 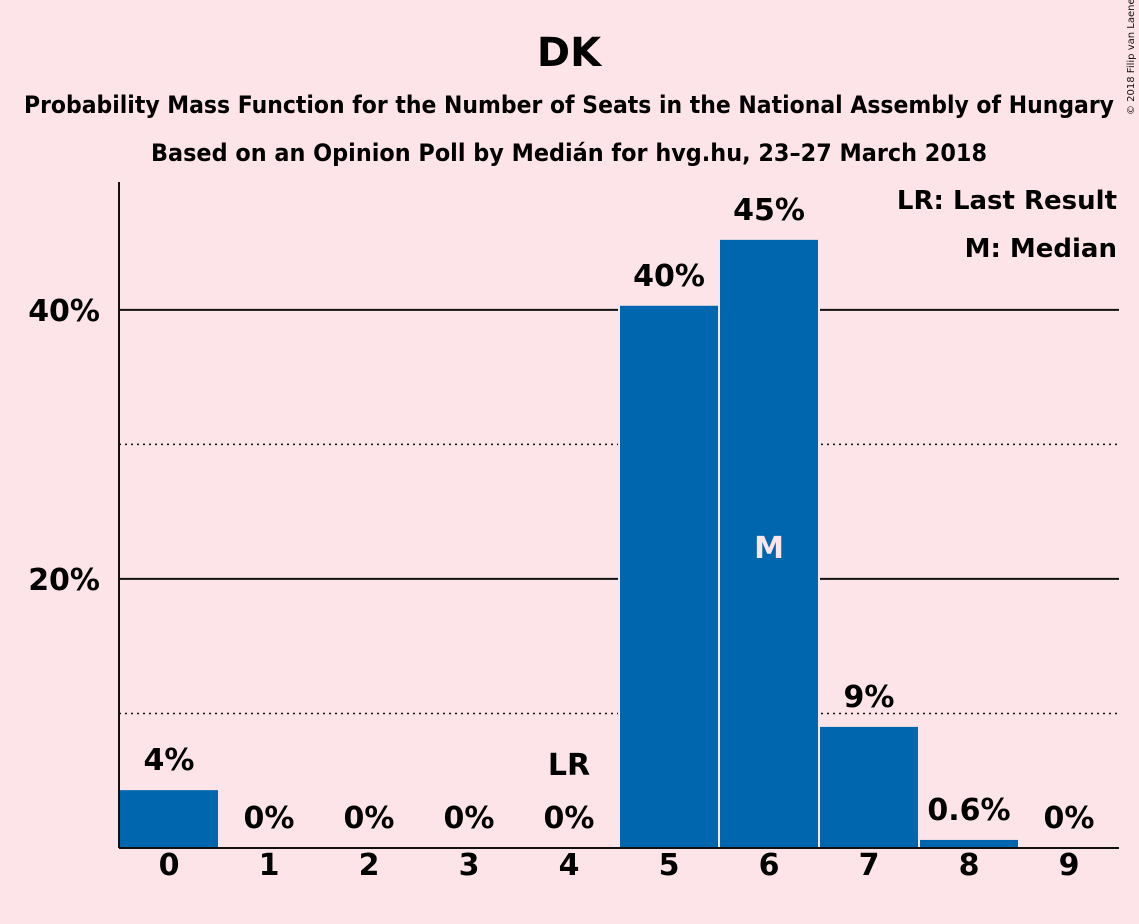 I want to click on value-label-2: 0%, so click(x=369, y=818).